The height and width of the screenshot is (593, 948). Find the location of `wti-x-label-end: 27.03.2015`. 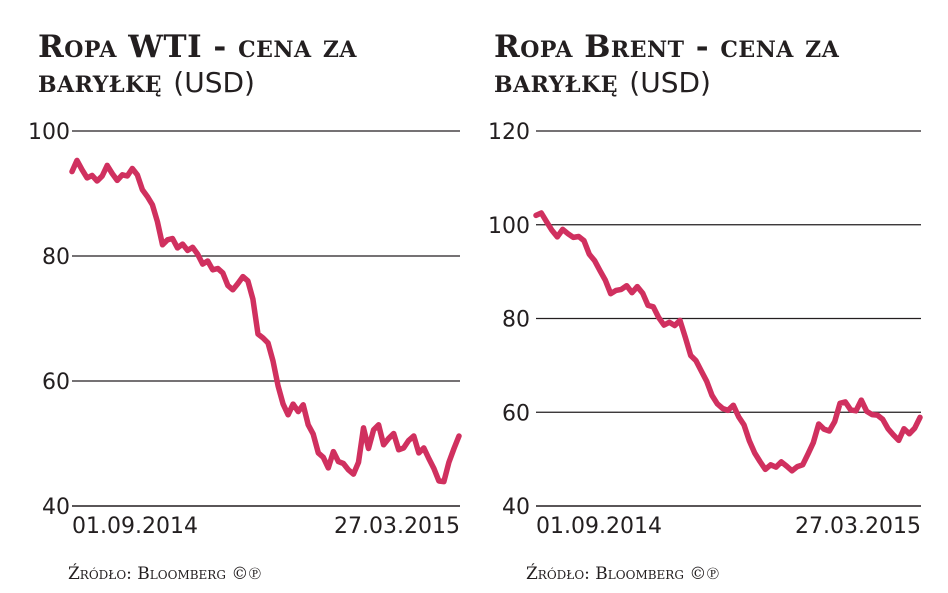

wti-x-label-end: 27.03.2015 is located at coordinates (397, 526).